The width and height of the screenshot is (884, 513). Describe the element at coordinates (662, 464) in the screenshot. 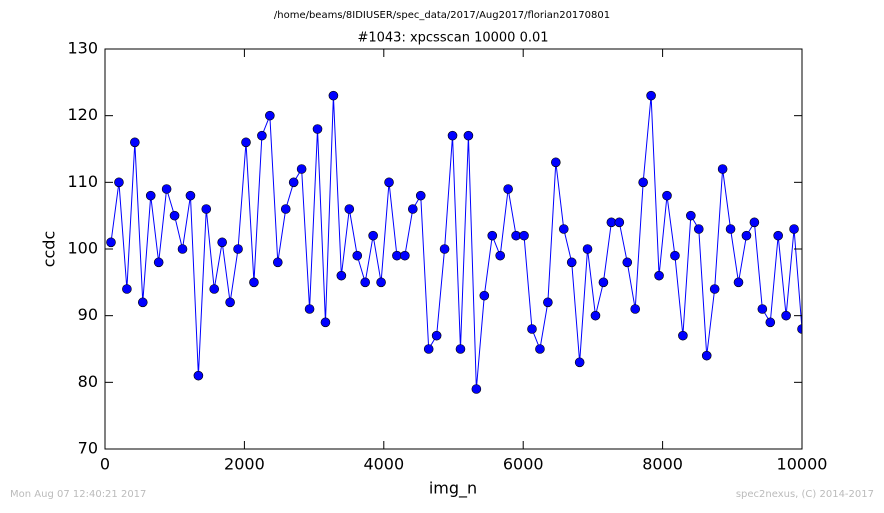

I see `x-tick-label: 8000` at that location.